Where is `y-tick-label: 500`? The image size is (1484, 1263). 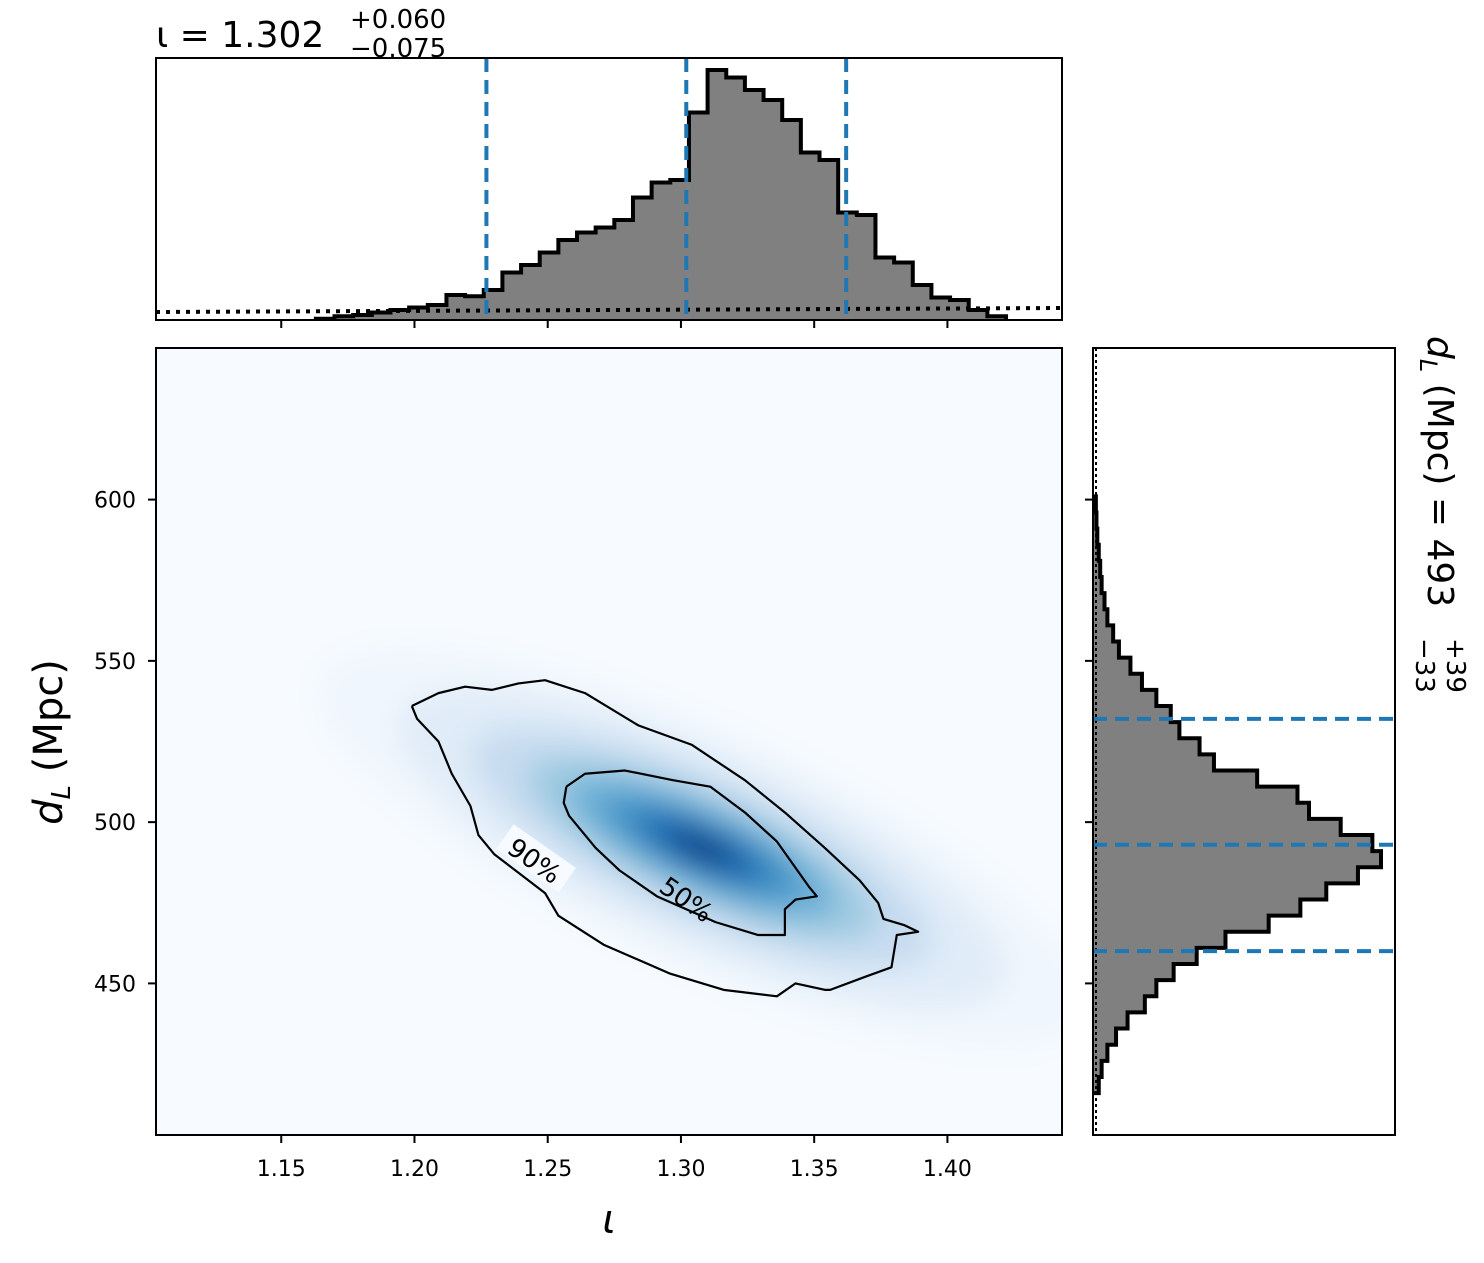 y-tick-label: 500 is located at coordinates (115, 823).